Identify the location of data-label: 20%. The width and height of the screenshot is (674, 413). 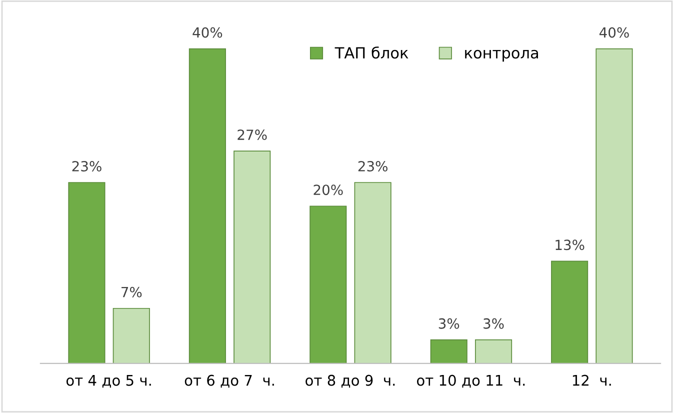
(328, 190).